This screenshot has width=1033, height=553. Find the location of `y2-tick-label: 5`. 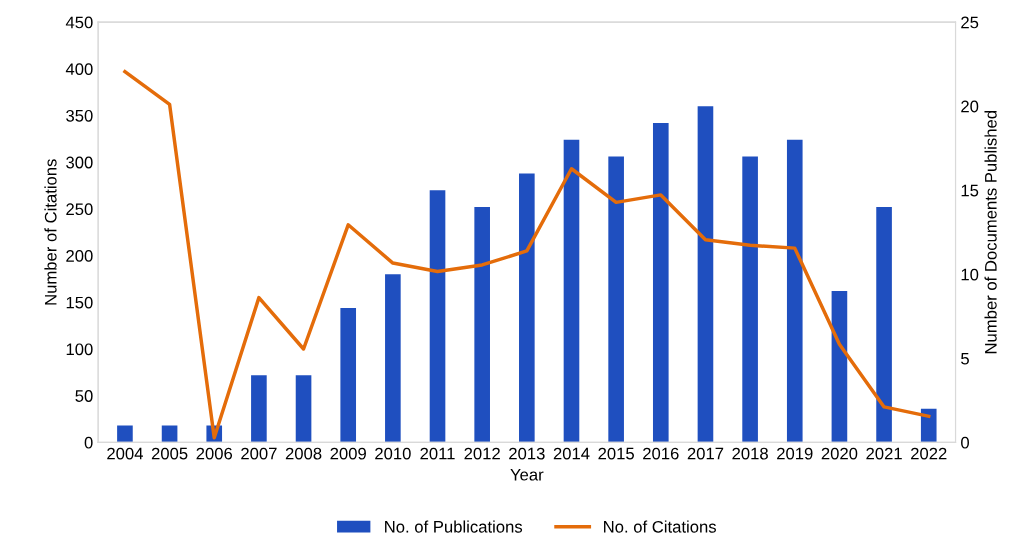

y2-tick-label: 5 is located at coordinates (965, 358).